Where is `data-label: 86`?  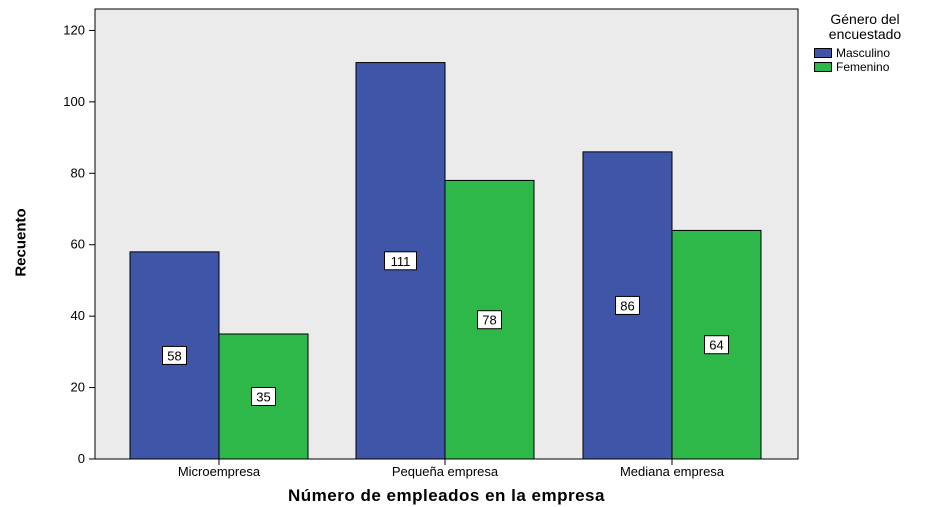
data-label: 86 is located at coordinates (627, 305).